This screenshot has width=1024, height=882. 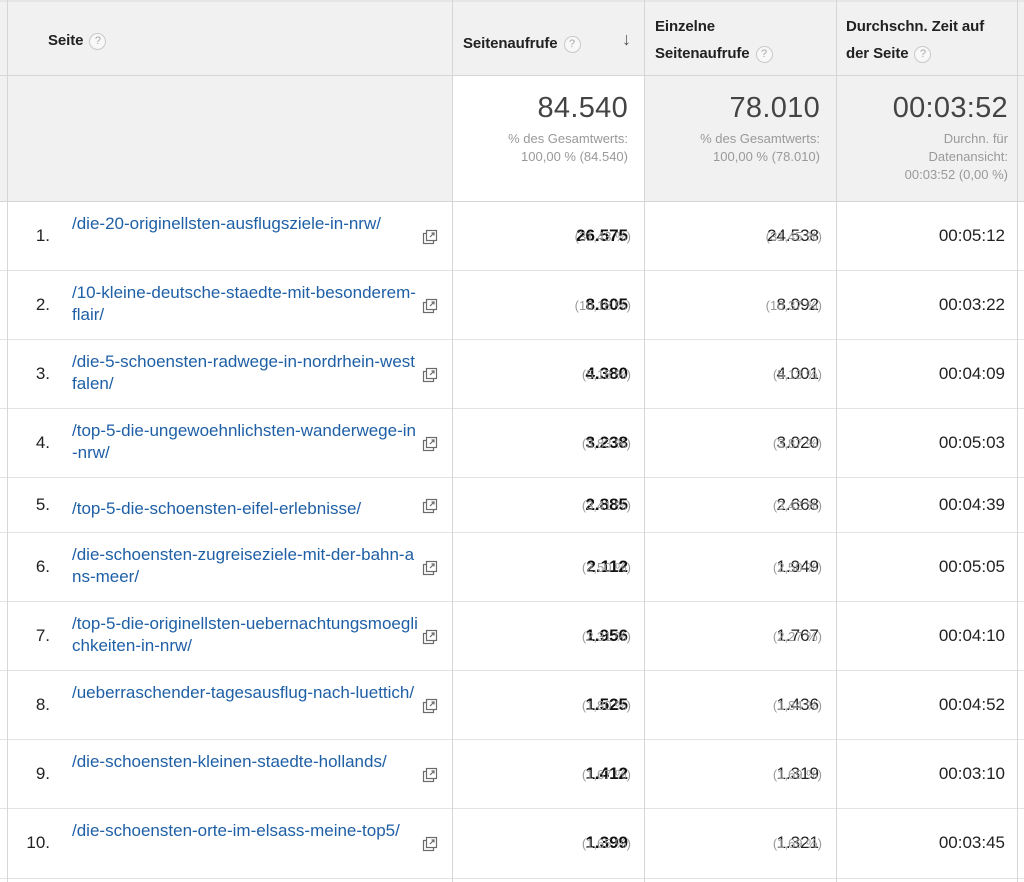 I want to click on pageviews-value: 3.238, so click(x=606, y=442).